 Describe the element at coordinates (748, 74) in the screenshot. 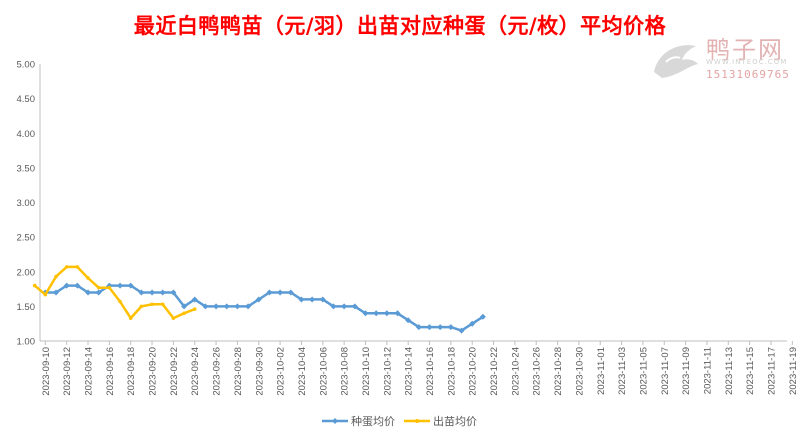

I see `watermark-phone: 15131069765` at that location.